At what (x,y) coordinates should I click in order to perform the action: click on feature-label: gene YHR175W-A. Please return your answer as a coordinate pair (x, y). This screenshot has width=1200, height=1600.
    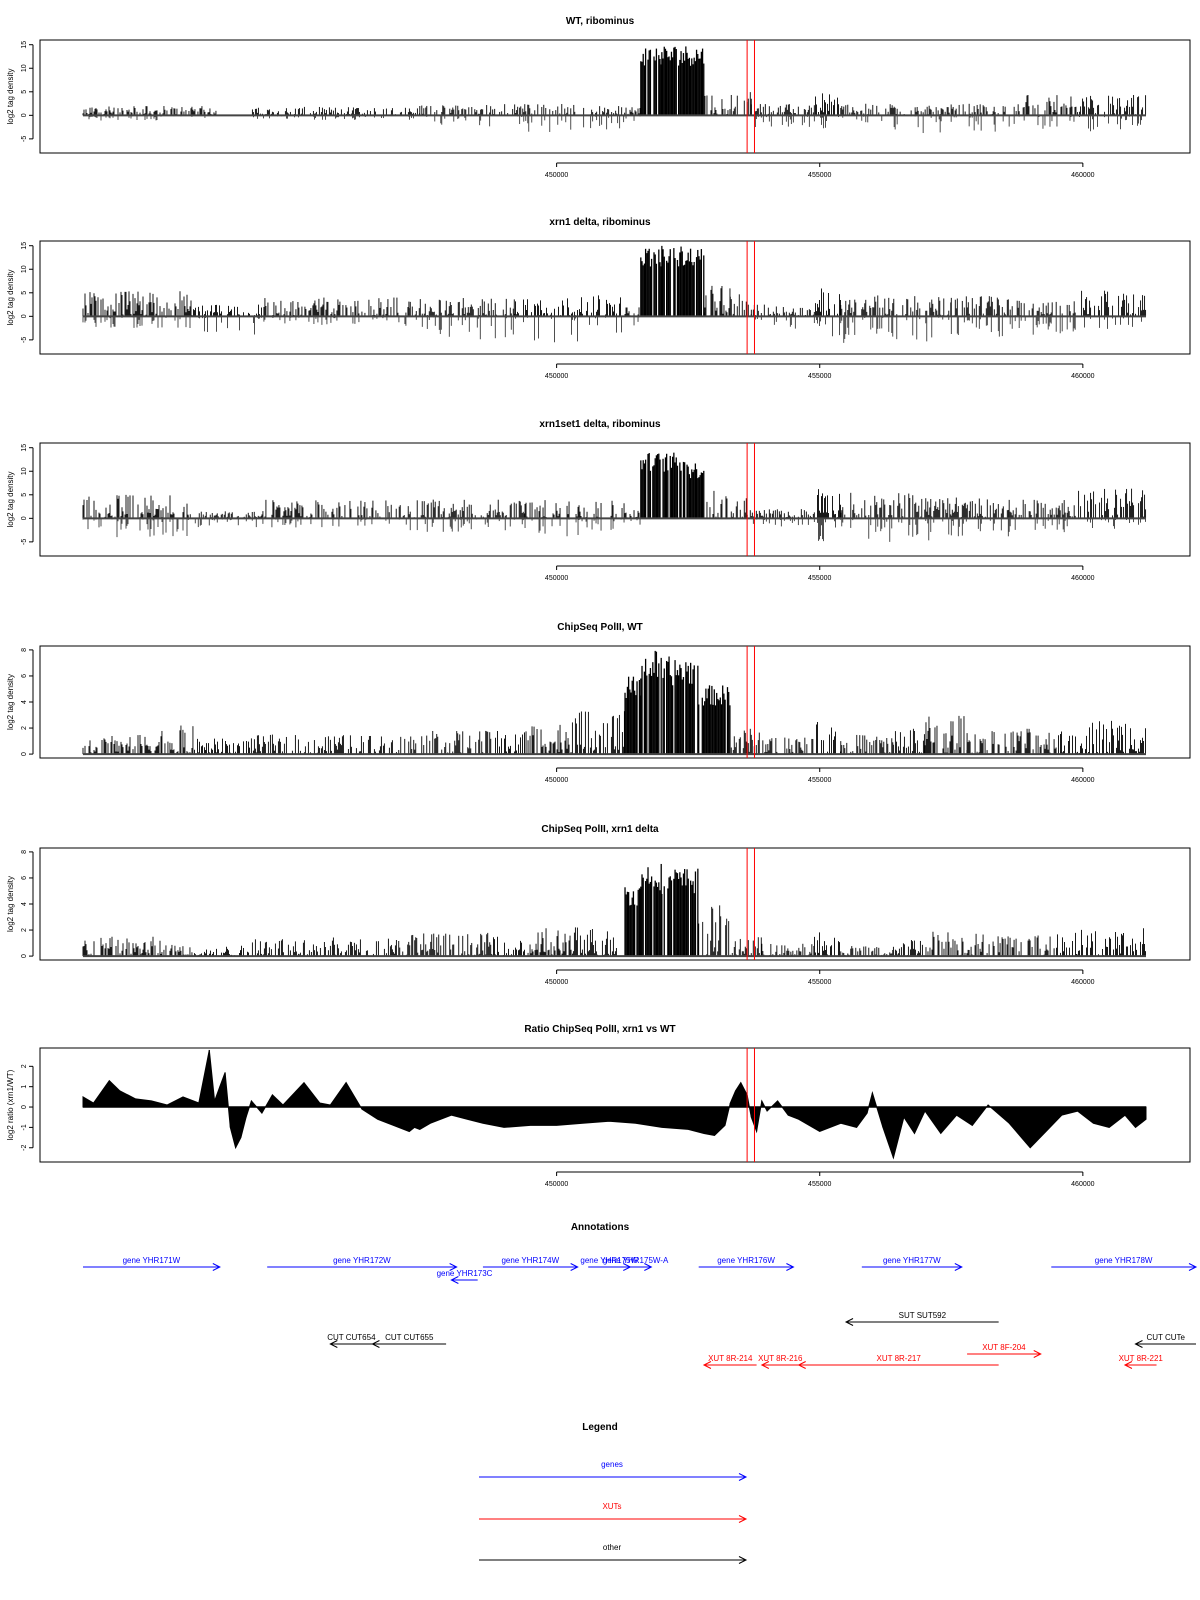
    Looking at the image, I should click on (636, 1260).